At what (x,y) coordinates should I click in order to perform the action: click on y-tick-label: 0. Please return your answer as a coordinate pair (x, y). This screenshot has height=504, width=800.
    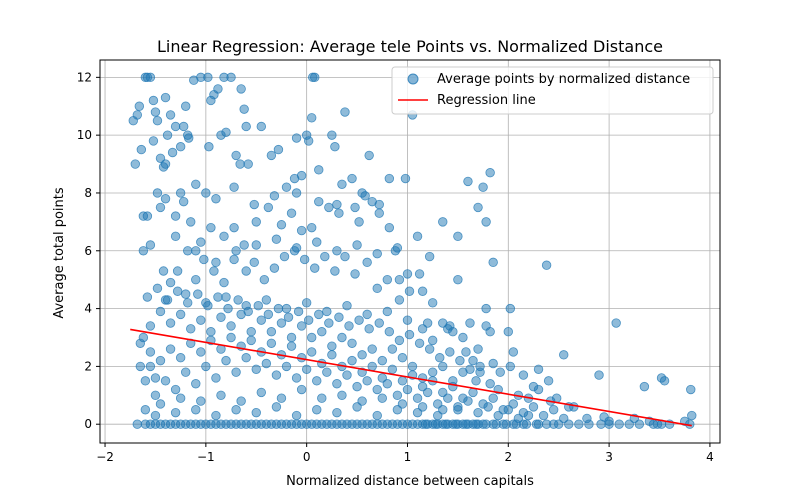
    Looking at the image, I should click on (88, 424).